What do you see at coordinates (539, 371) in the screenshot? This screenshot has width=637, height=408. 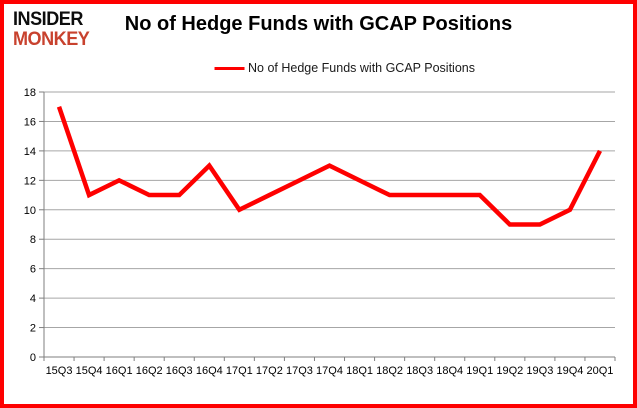 I see `x-tick-label: 19Q3` at bounding box center [539, 371].